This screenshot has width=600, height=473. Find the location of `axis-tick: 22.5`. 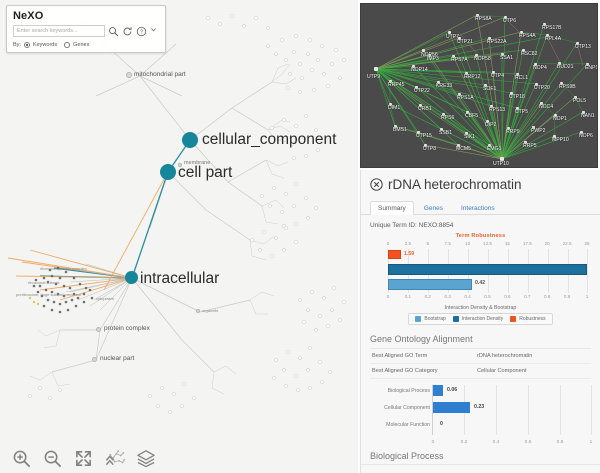

axis-tick: 22.5 is located at coordinates (567, 243).